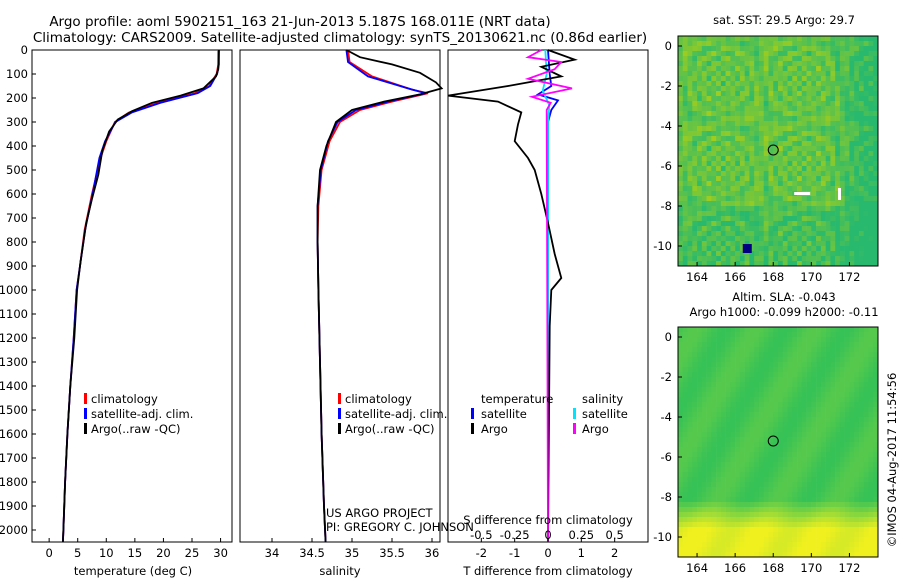 This screenshot has width=900, height=580. I want to click on sla-map-frame, so click(778, 442).